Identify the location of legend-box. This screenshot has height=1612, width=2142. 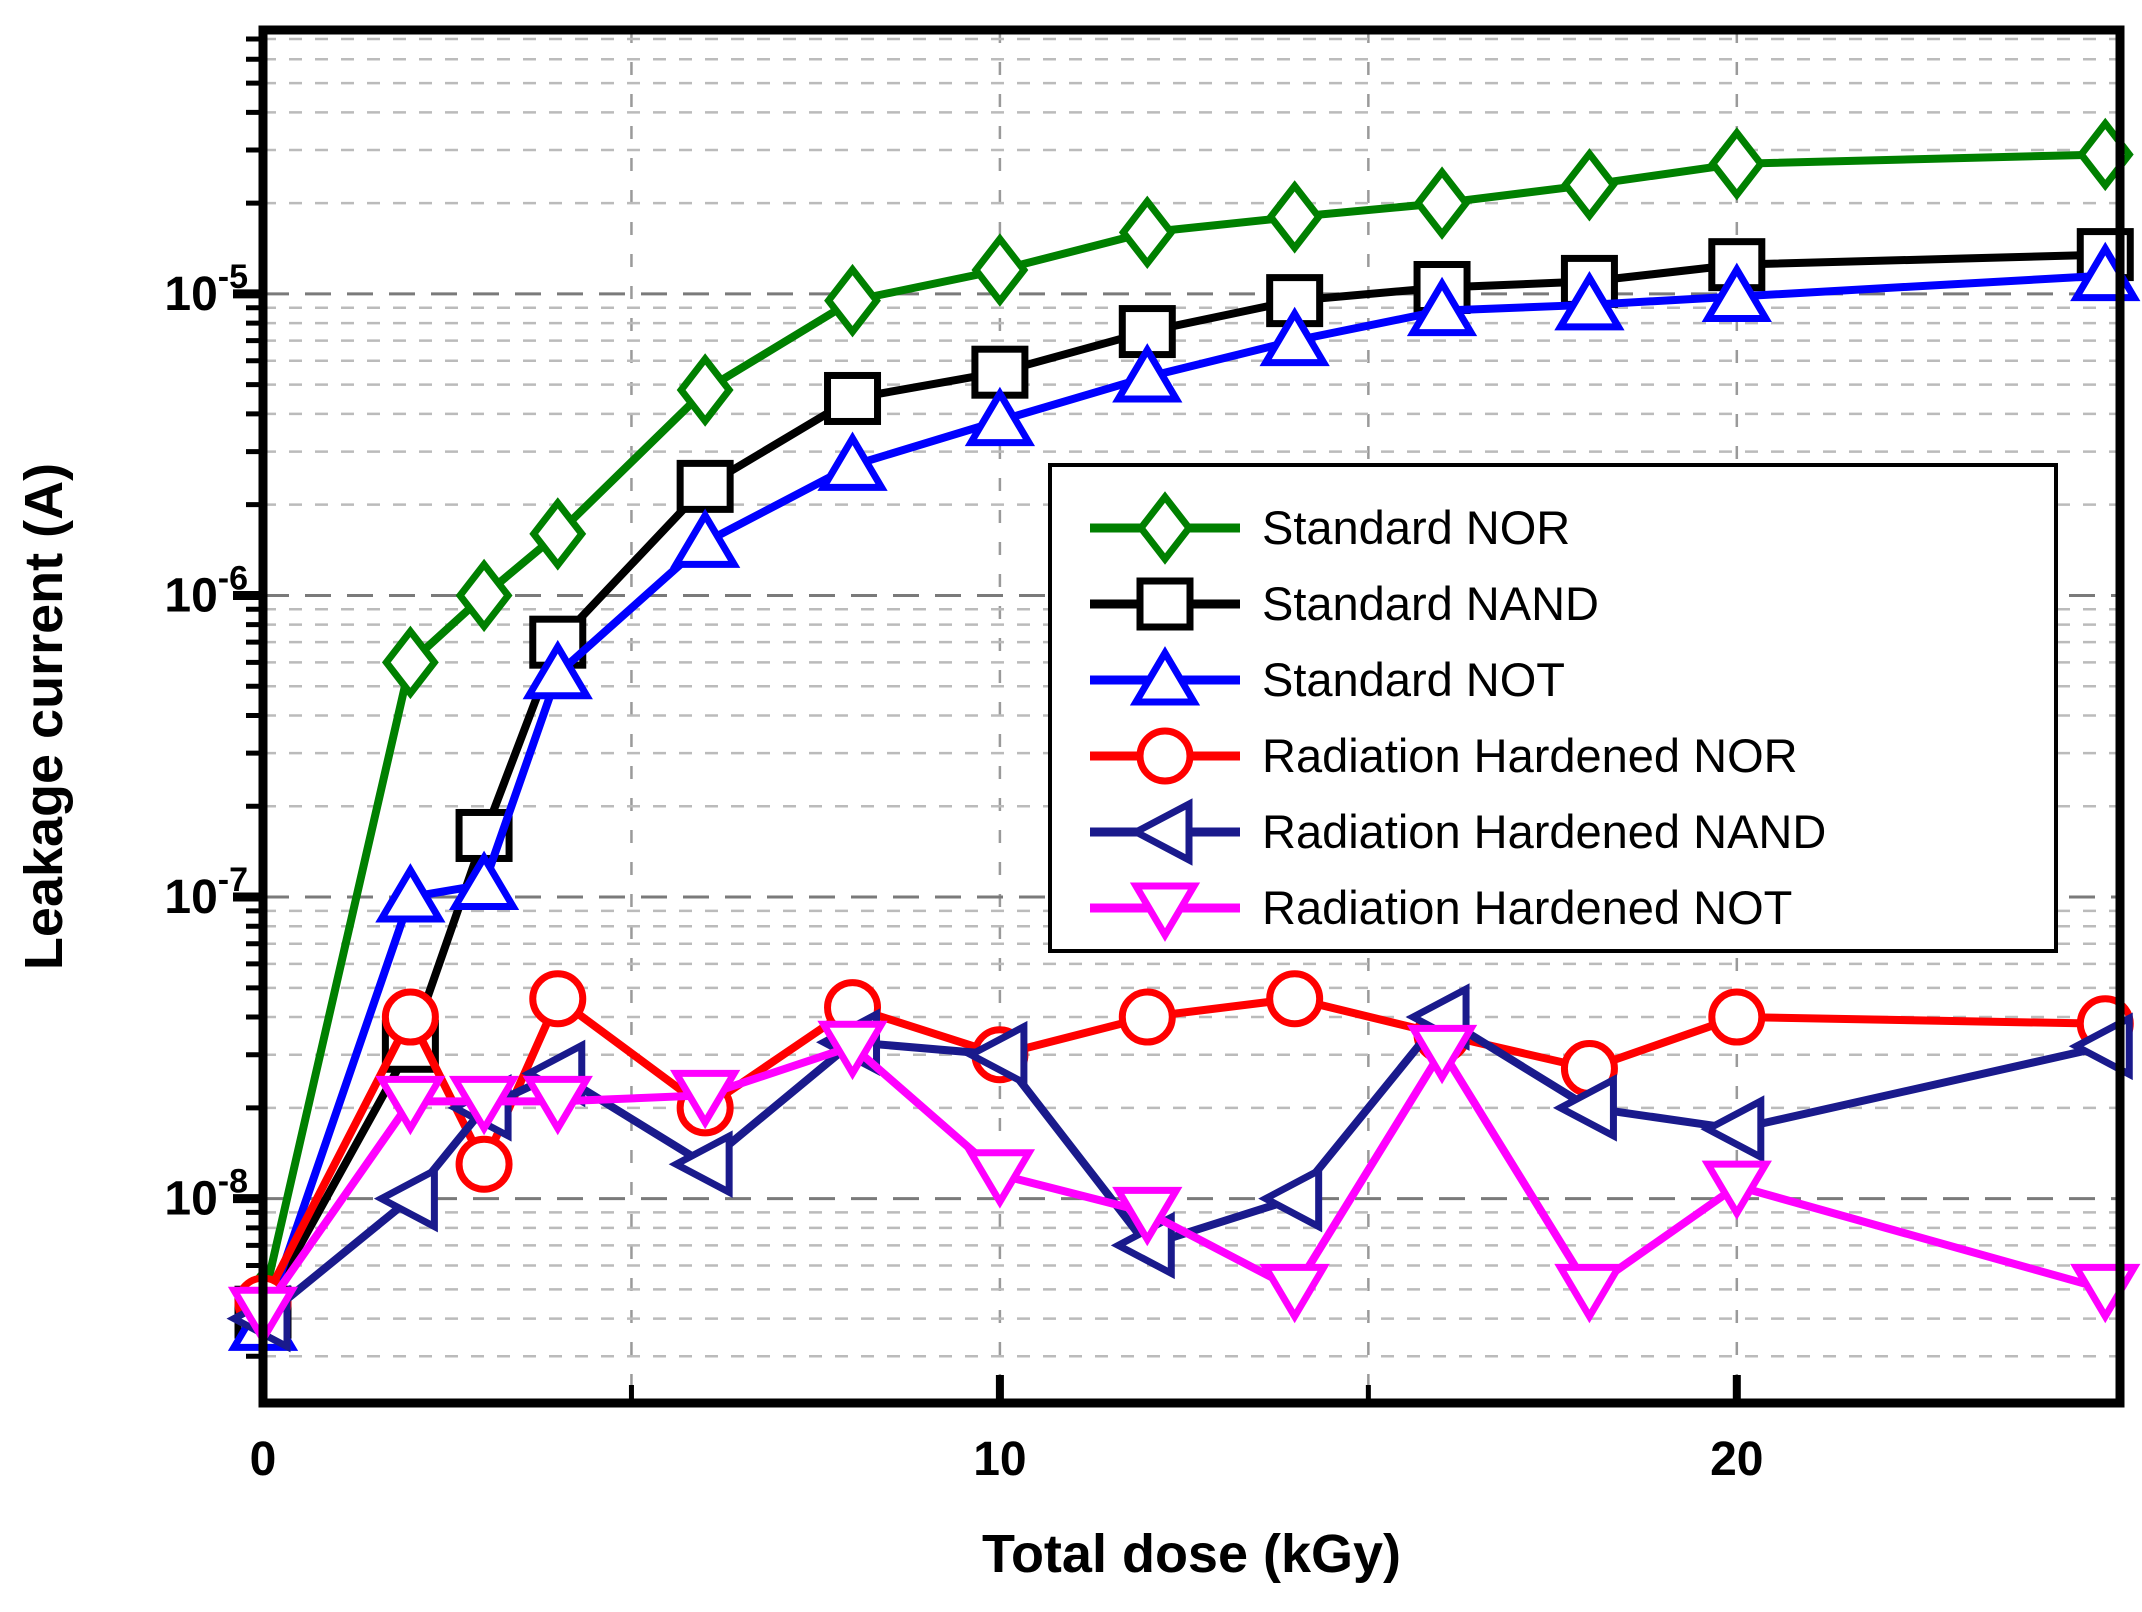
(1553, 708).